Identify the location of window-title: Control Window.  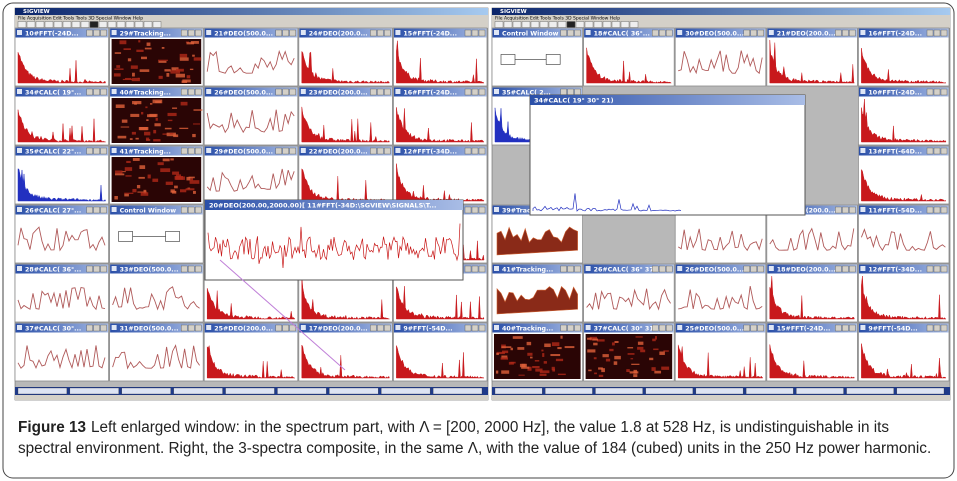
(148, 210).